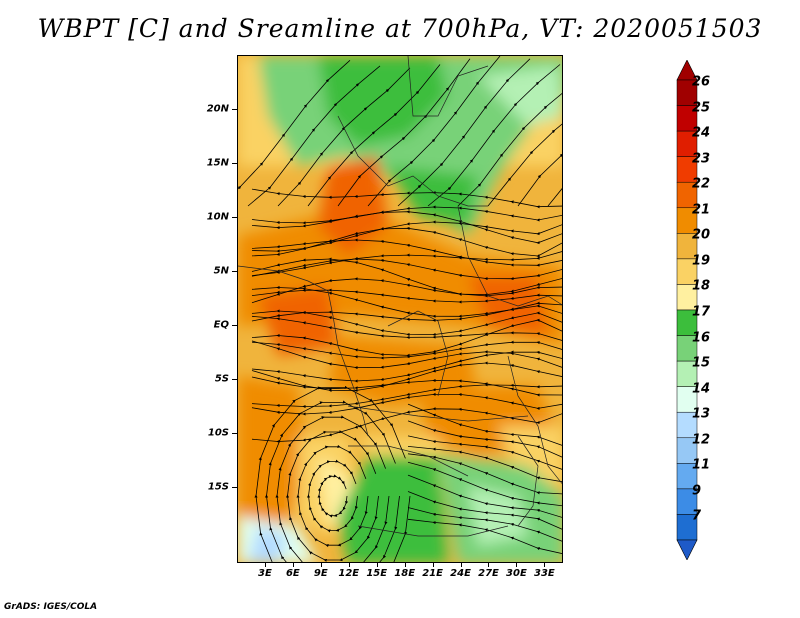  I want to click on colorbar-label: 18, so click(701, 286).